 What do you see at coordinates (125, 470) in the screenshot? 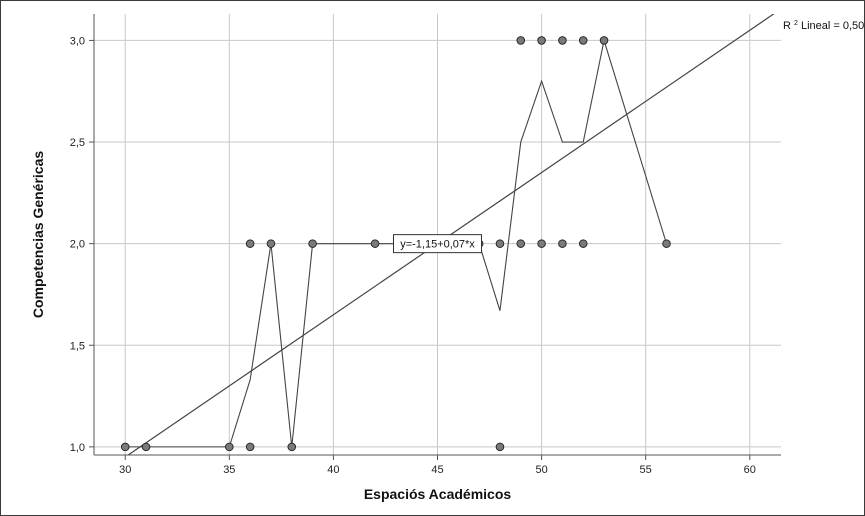
I see `x-tick-label: 30` at bounding box center [125, 470].